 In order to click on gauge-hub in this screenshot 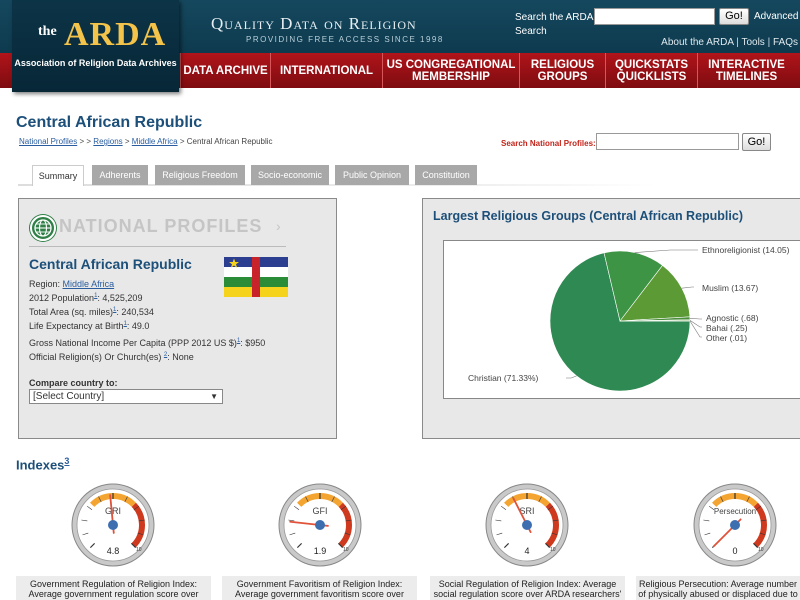, I will do `click(735, 525)`.